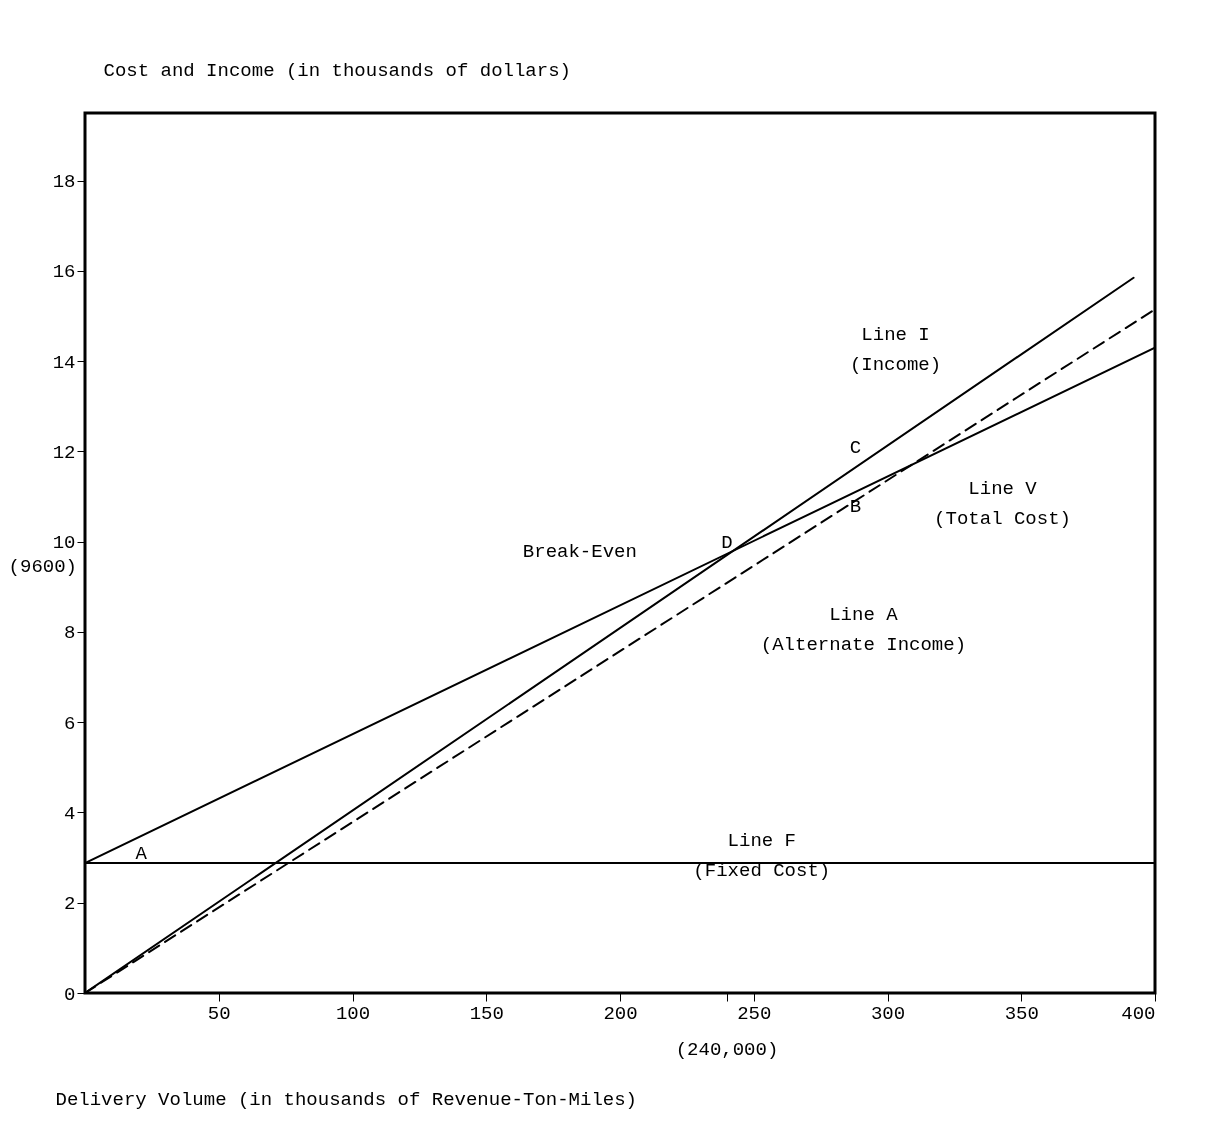  What do you see at coordinates (141, 854) in the screenshot?
I see `annotation: A` at bounding box center [141, 854].